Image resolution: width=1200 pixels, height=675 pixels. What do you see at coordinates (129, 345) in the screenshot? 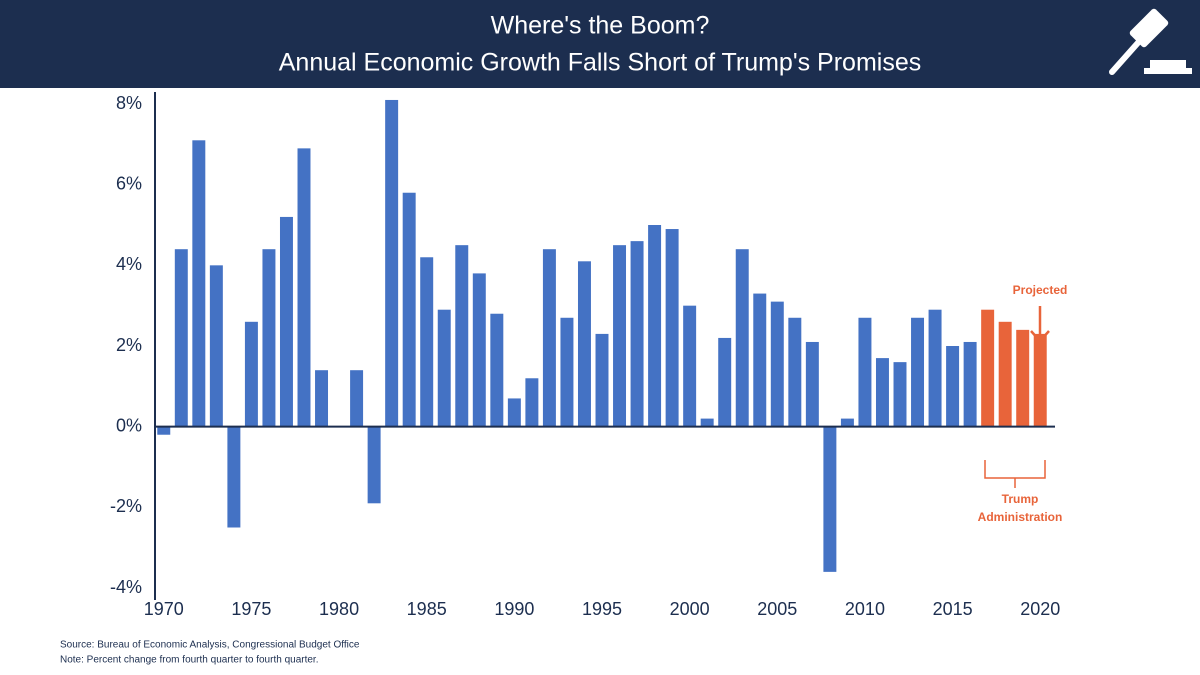
I see `y-tick-label: 2%` at bounding box center [129, 345].